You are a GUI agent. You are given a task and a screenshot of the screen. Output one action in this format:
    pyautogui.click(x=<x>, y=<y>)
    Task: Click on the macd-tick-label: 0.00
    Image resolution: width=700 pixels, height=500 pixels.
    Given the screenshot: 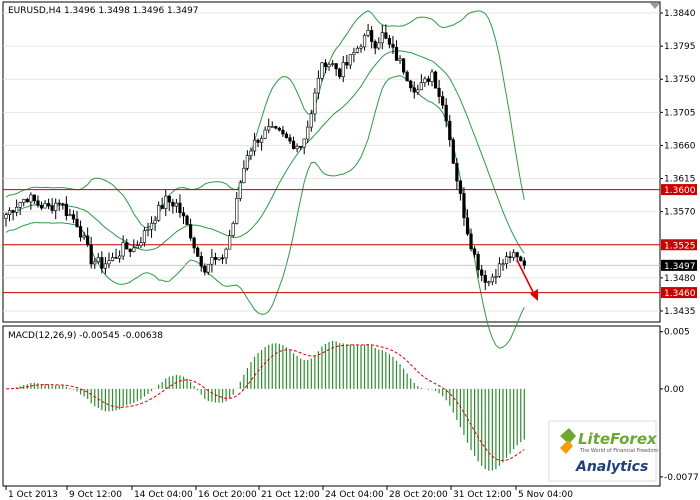 What is the action you would take?
    pyautogui.click(x=674, y=390)
    